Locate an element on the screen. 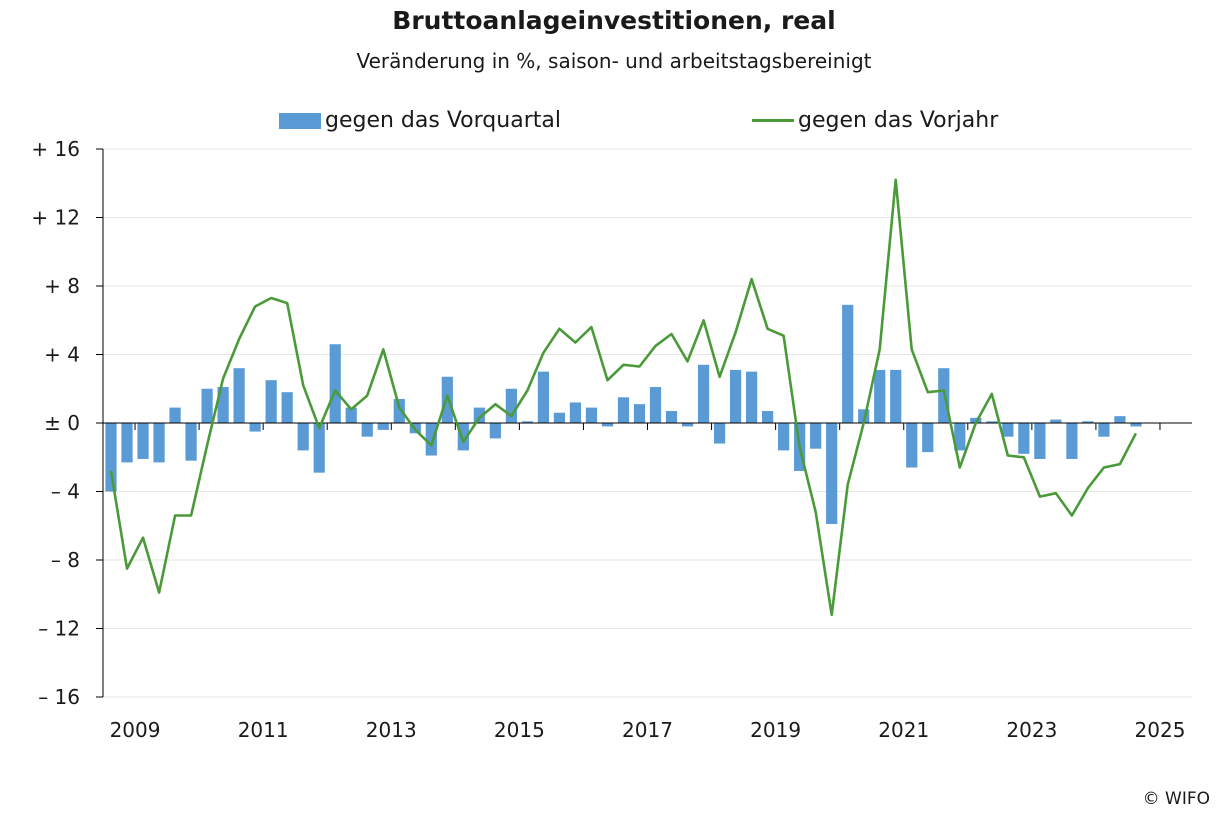 This screenshot has height=815, width=1228. copyright-note: © WIFO is located at coordinates (1176, 799).